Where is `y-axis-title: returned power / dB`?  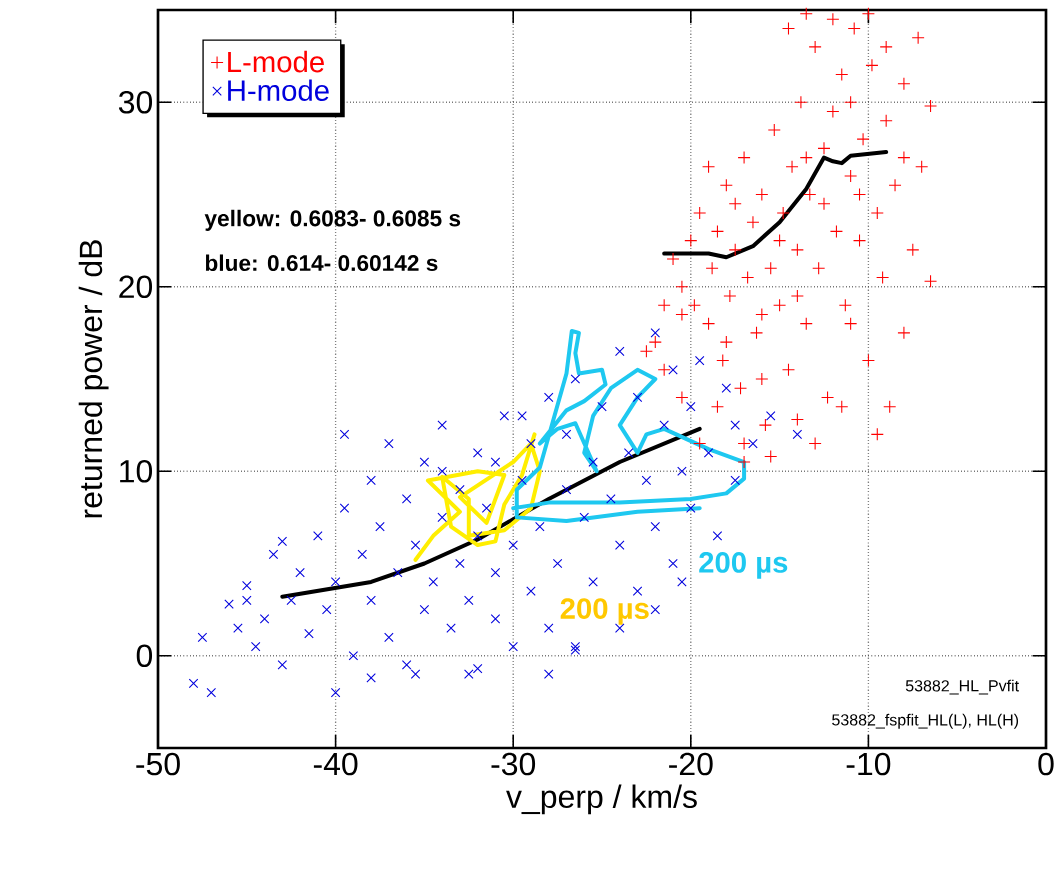 y-axis-title: returned power / dB is located at coordinates (93, 379).